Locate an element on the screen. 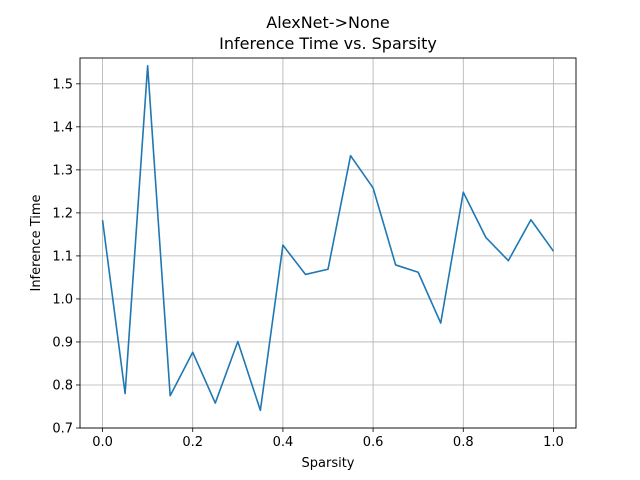 This screenshot has width=640, height=480. y-tick-label: 1.3 is located at coordinates (62, 170).